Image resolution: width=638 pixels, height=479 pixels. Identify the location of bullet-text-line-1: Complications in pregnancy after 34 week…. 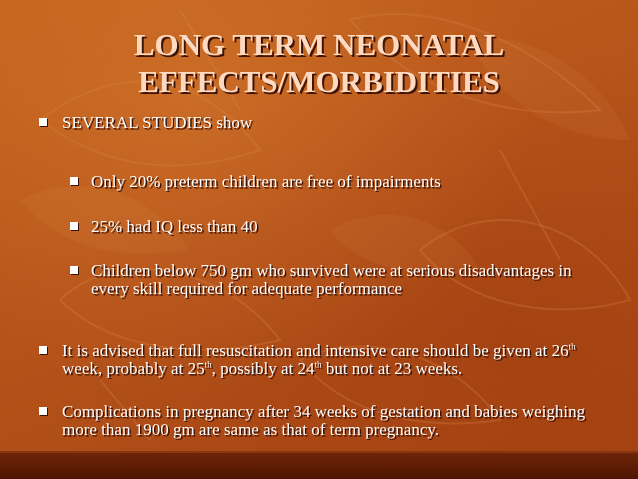
(323, 412).